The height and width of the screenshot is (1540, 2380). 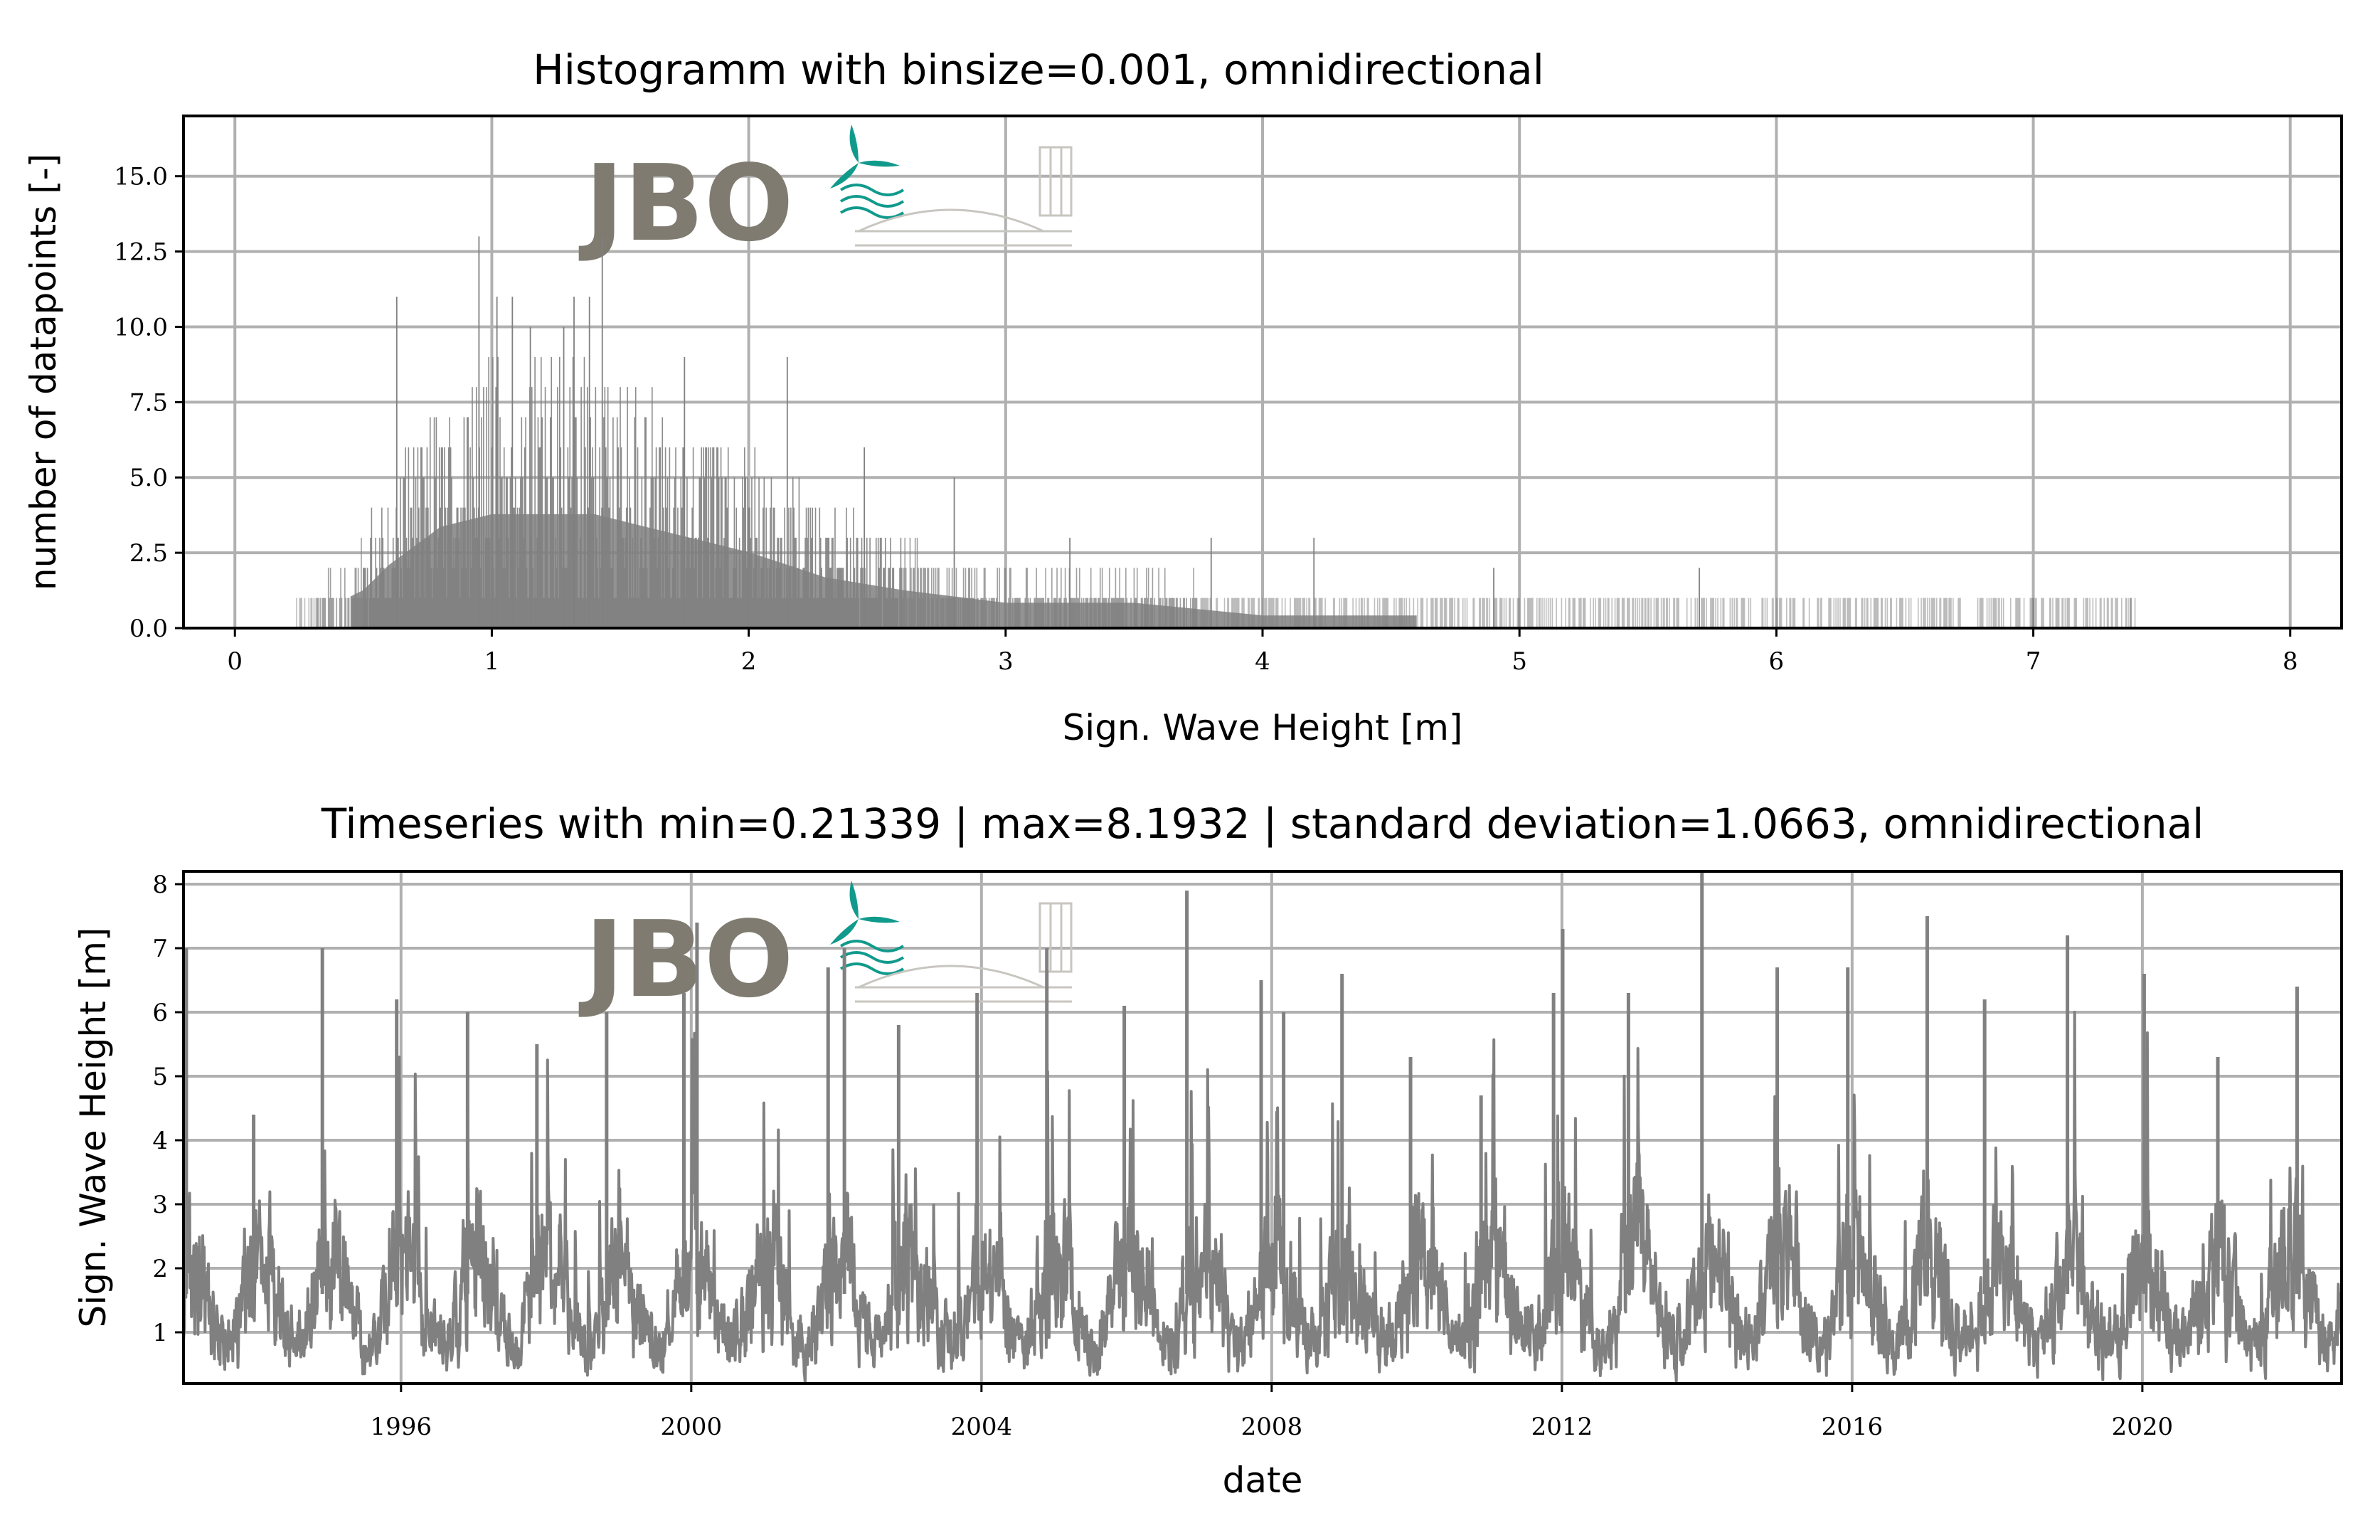 What do you see at coordinates (825, 194) in the screenshot?
I see `jbo-logo-histogram: JBO` at bounding box center [825, 194].